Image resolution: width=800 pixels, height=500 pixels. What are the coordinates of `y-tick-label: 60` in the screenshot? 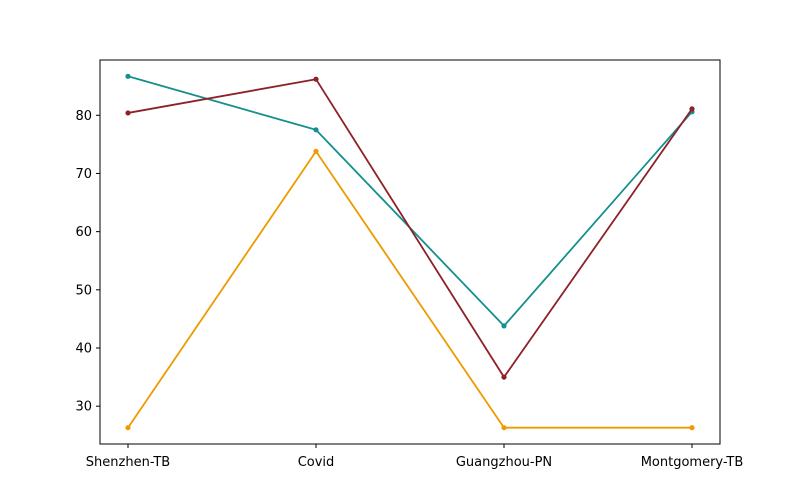 It's located at (83, 232).